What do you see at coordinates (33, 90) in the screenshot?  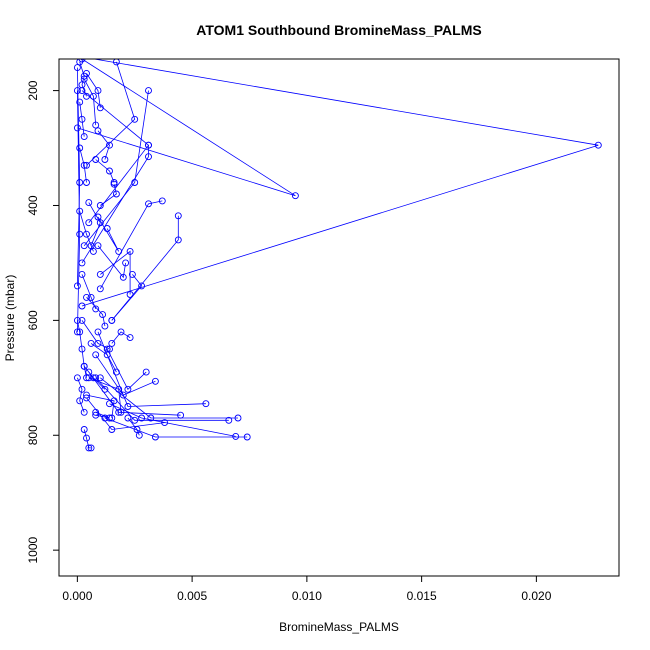 I see `y-tick-label: 200` at bounding box center [33, 90].